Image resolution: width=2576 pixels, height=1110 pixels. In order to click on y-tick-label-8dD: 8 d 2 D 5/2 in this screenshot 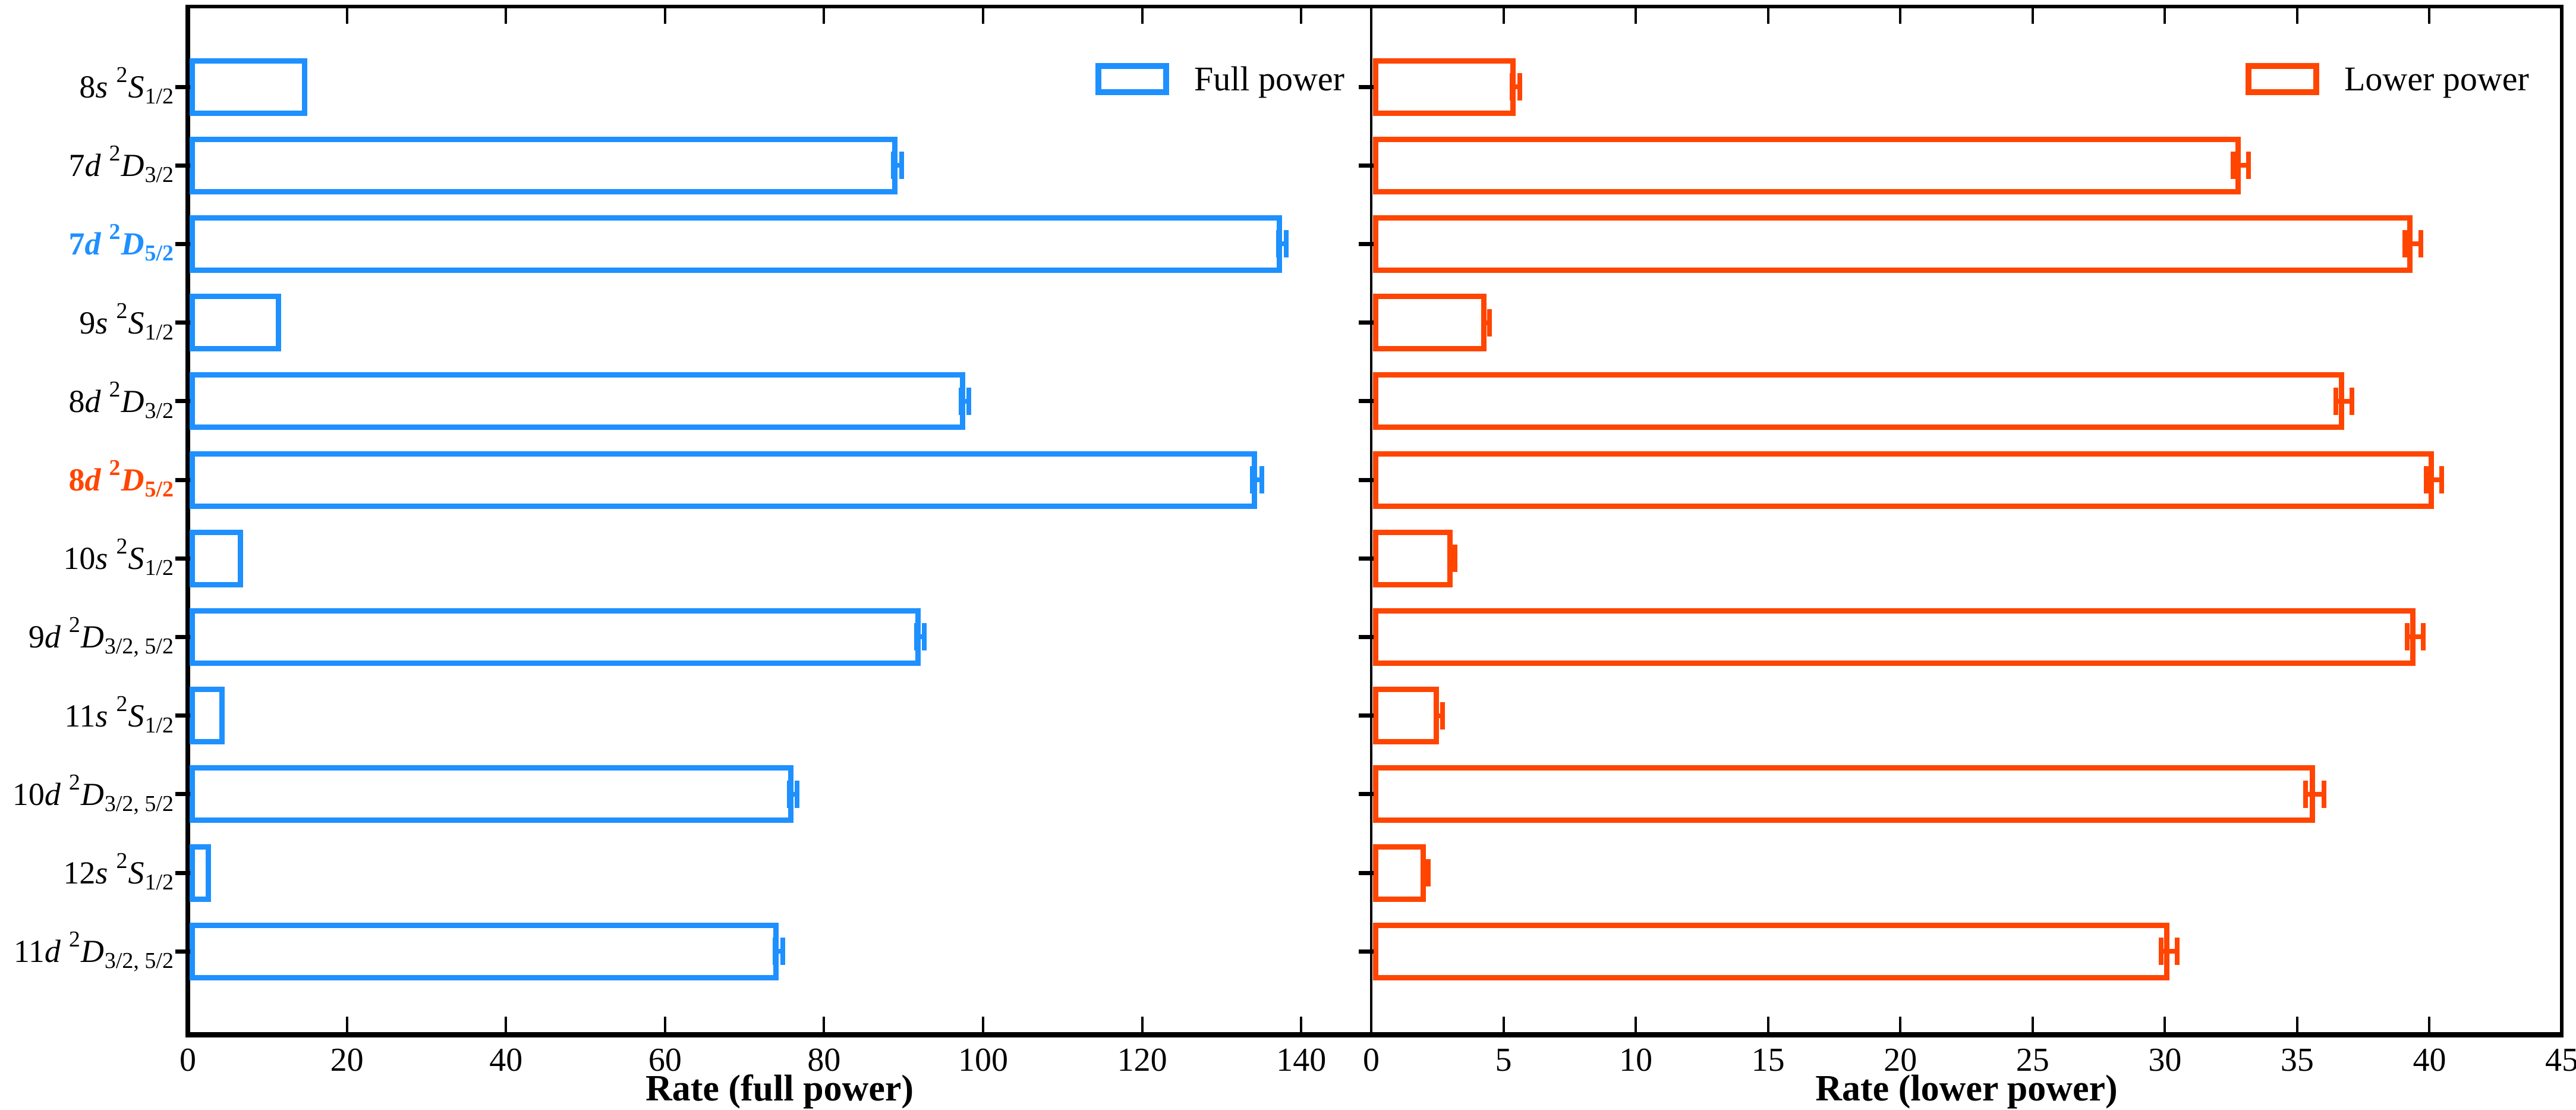, I will do `click(121, 478)`.